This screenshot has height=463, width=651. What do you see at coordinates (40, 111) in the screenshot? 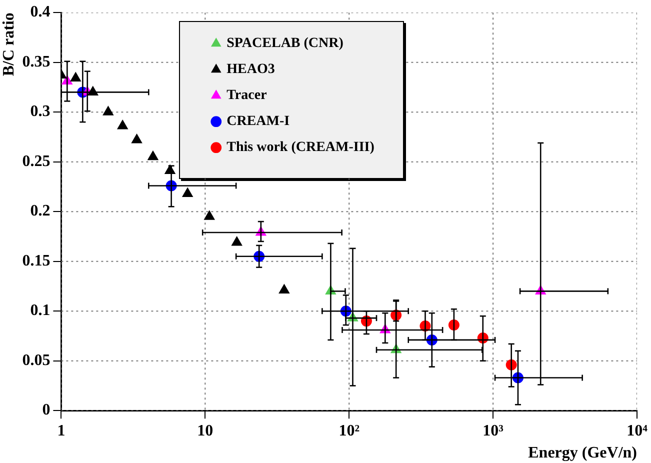
I see `y-tick-label: 0.3` at bounding box center [40, 111].